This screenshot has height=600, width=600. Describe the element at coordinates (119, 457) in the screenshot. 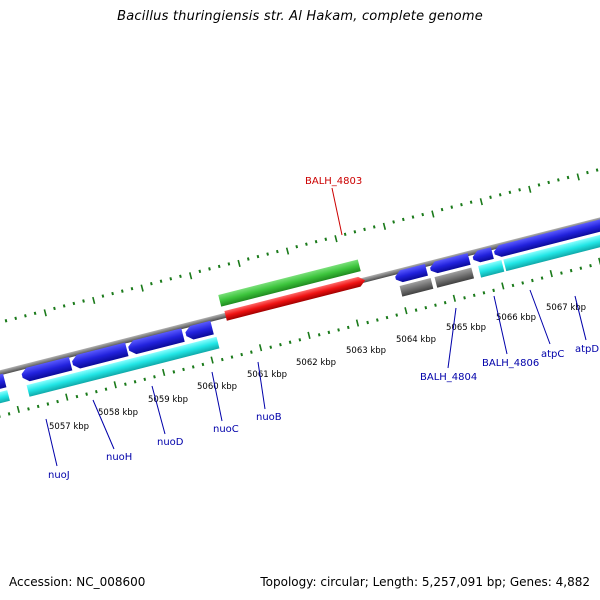

I see `gene-label-nuoH: nuoH` at that location.